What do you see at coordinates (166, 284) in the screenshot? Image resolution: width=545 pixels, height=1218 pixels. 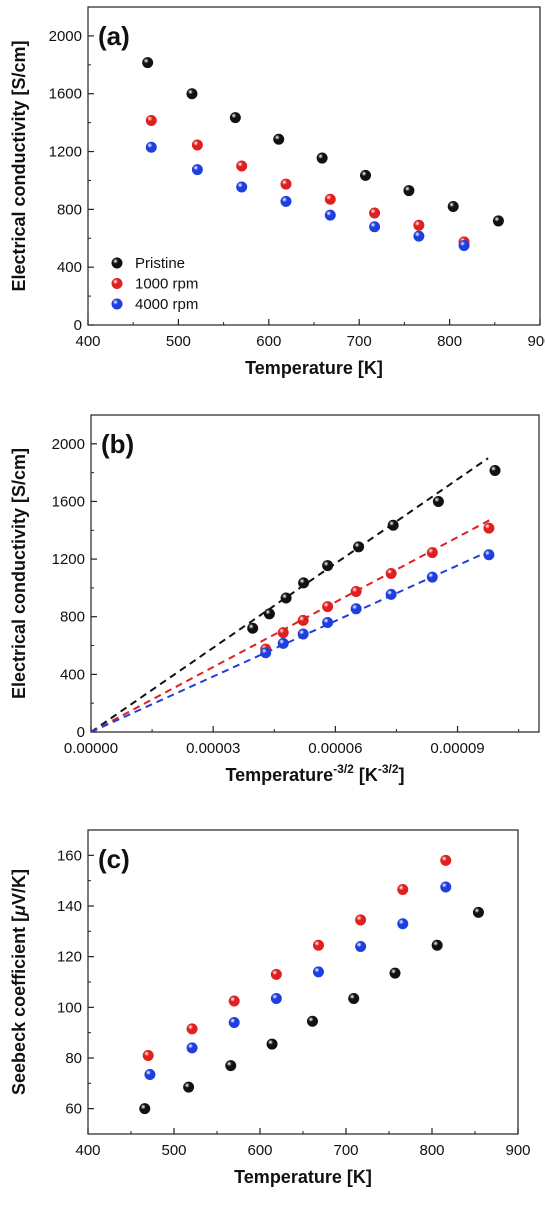 I see `legend-label-1000-rpm: 1000 rpm` at bounding box center [166, 284].